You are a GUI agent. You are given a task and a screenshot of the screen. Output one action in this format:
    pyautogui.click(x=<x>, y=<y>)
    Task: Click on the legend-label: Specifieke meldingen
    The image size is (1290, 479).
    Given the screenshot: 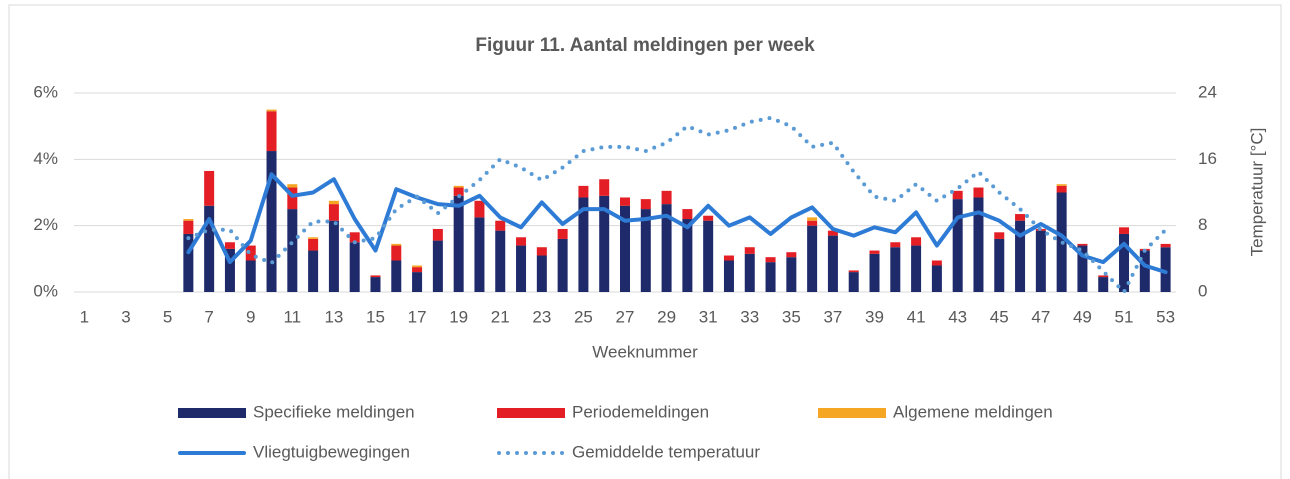 What is the action you would take?
    pyautogui.click(x=334, y=411)
    